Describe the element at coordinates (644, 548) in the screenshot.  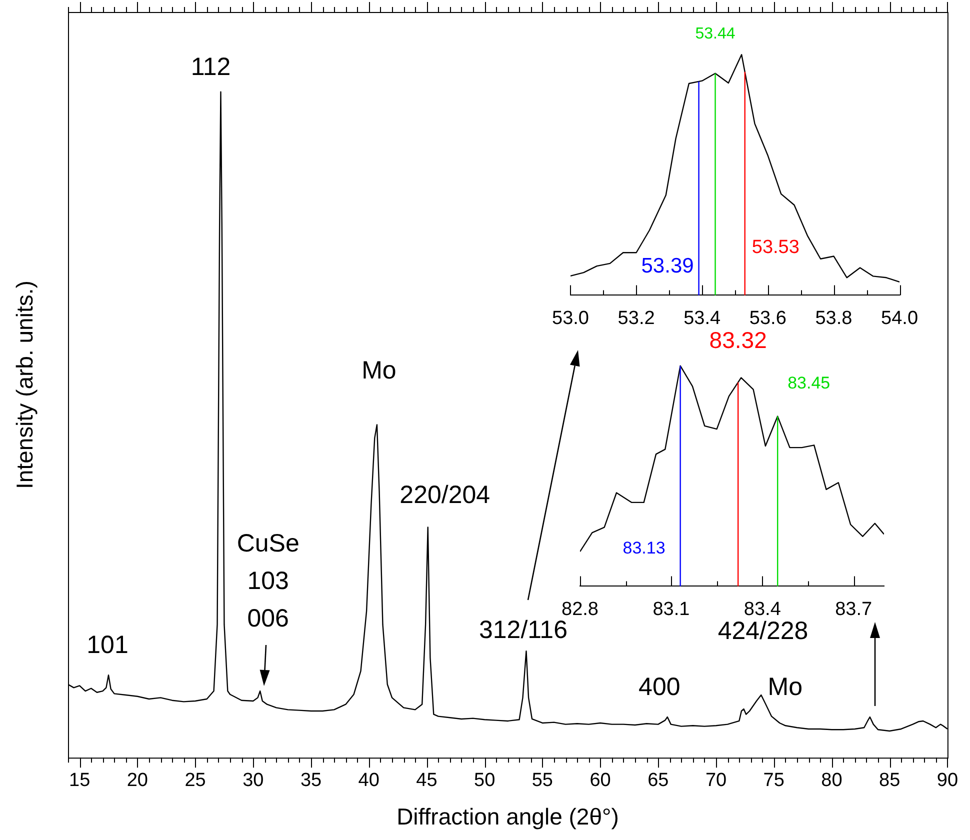
I see `ref-line-label: 83.13` at that location.